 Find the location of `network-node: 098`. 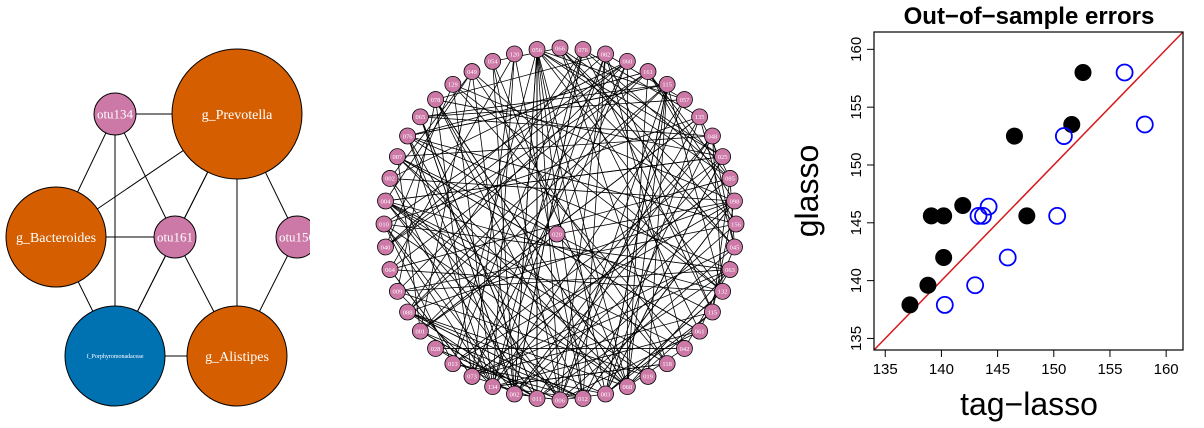

network-node: 098 is located at coordinates (734, 201).